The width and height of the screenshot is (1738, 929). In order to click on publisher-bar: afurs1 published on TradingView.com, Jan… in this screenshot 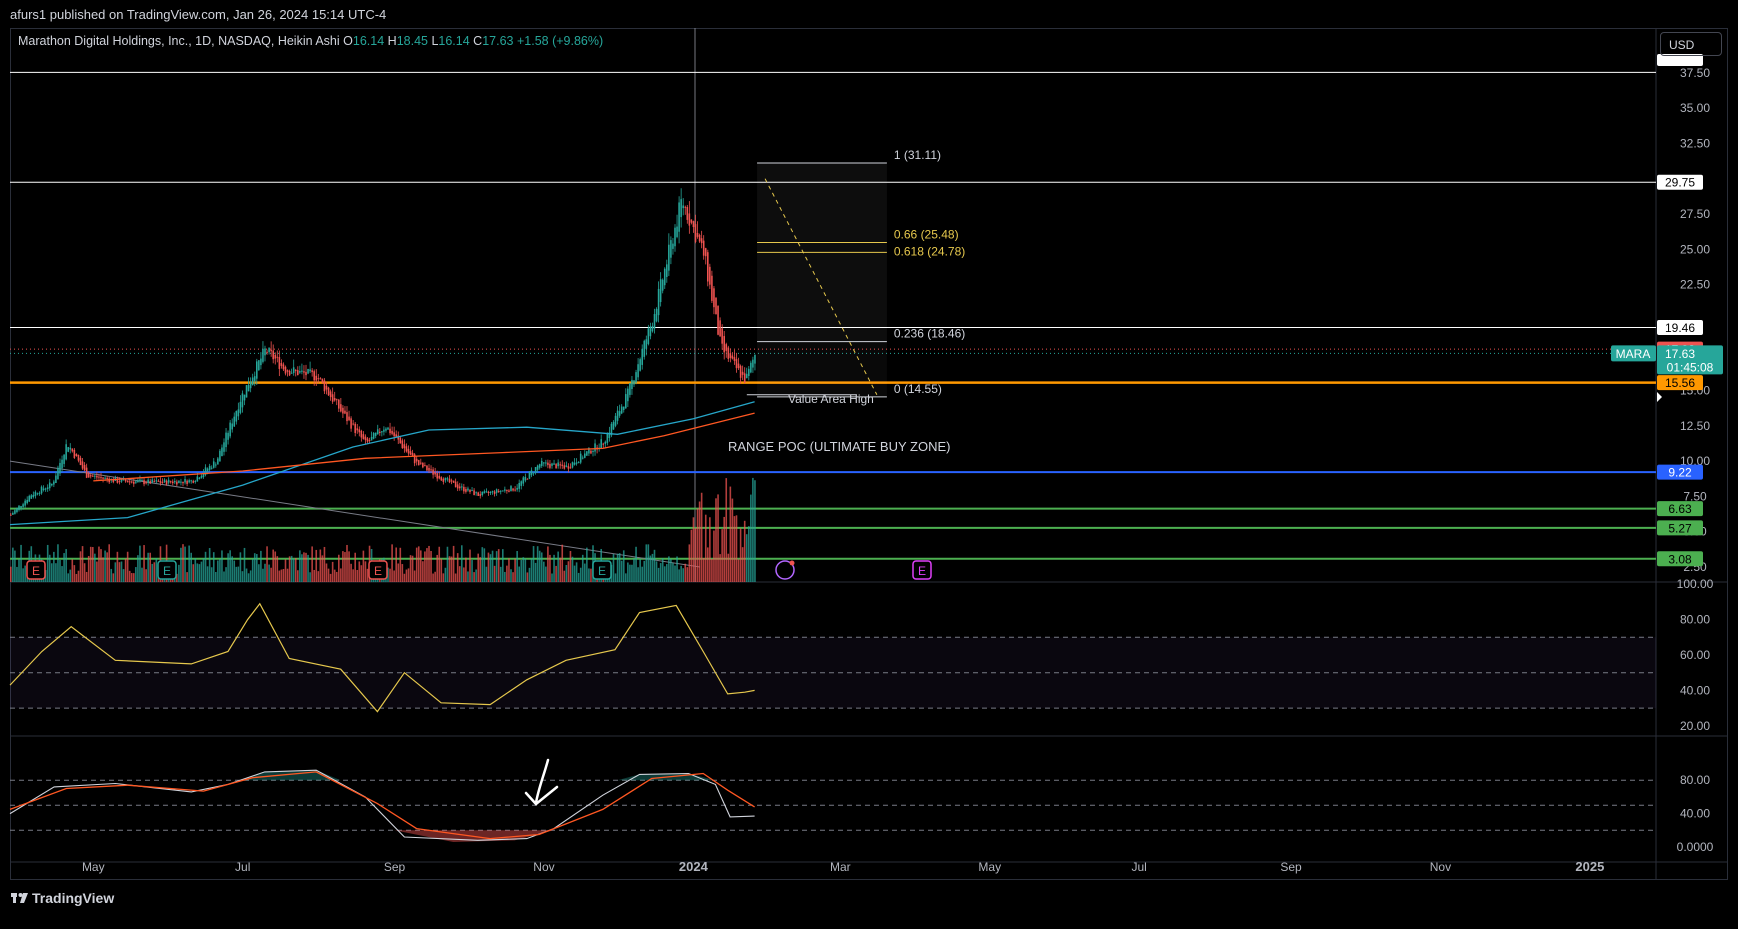, I will do `click(869, 14)`.